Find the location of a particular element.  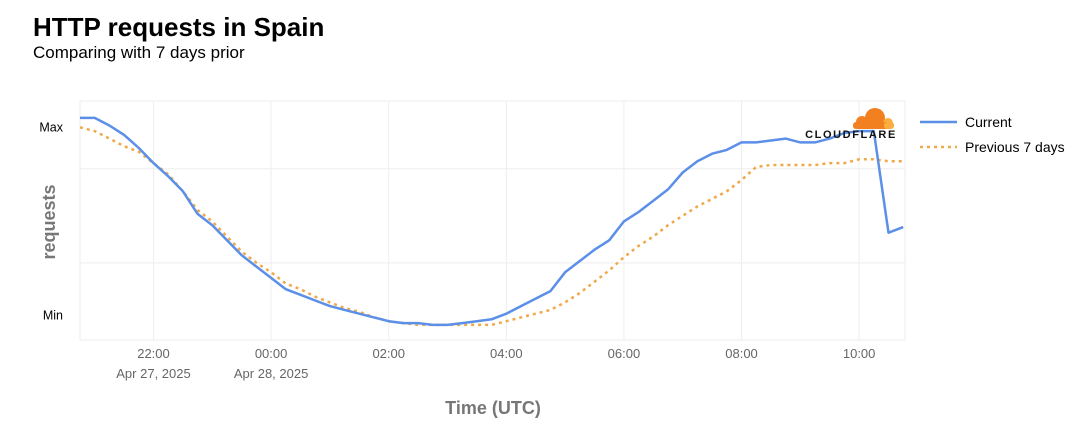

x-tick-label: 22:00 is located at coordinates (153, 353).